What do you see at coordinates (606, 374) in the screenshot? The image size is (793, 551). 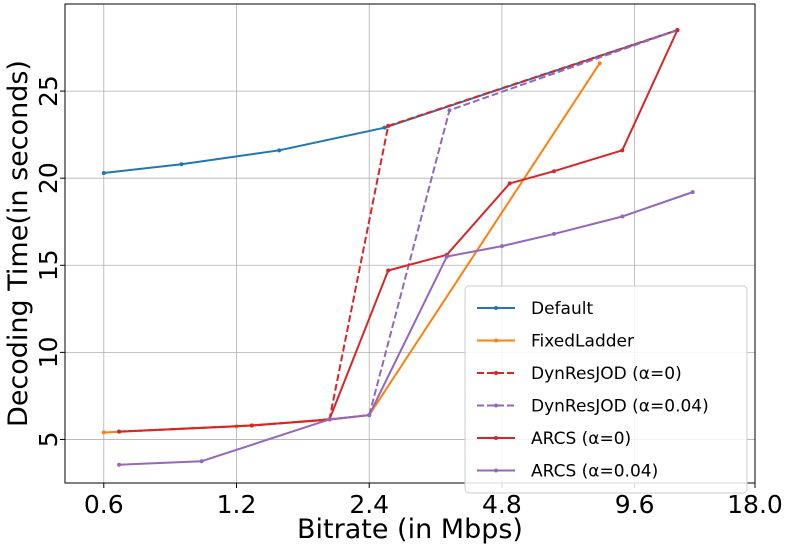 I see `legend-label: DynResJOD (α=0)` at bounding box center [606, 374].